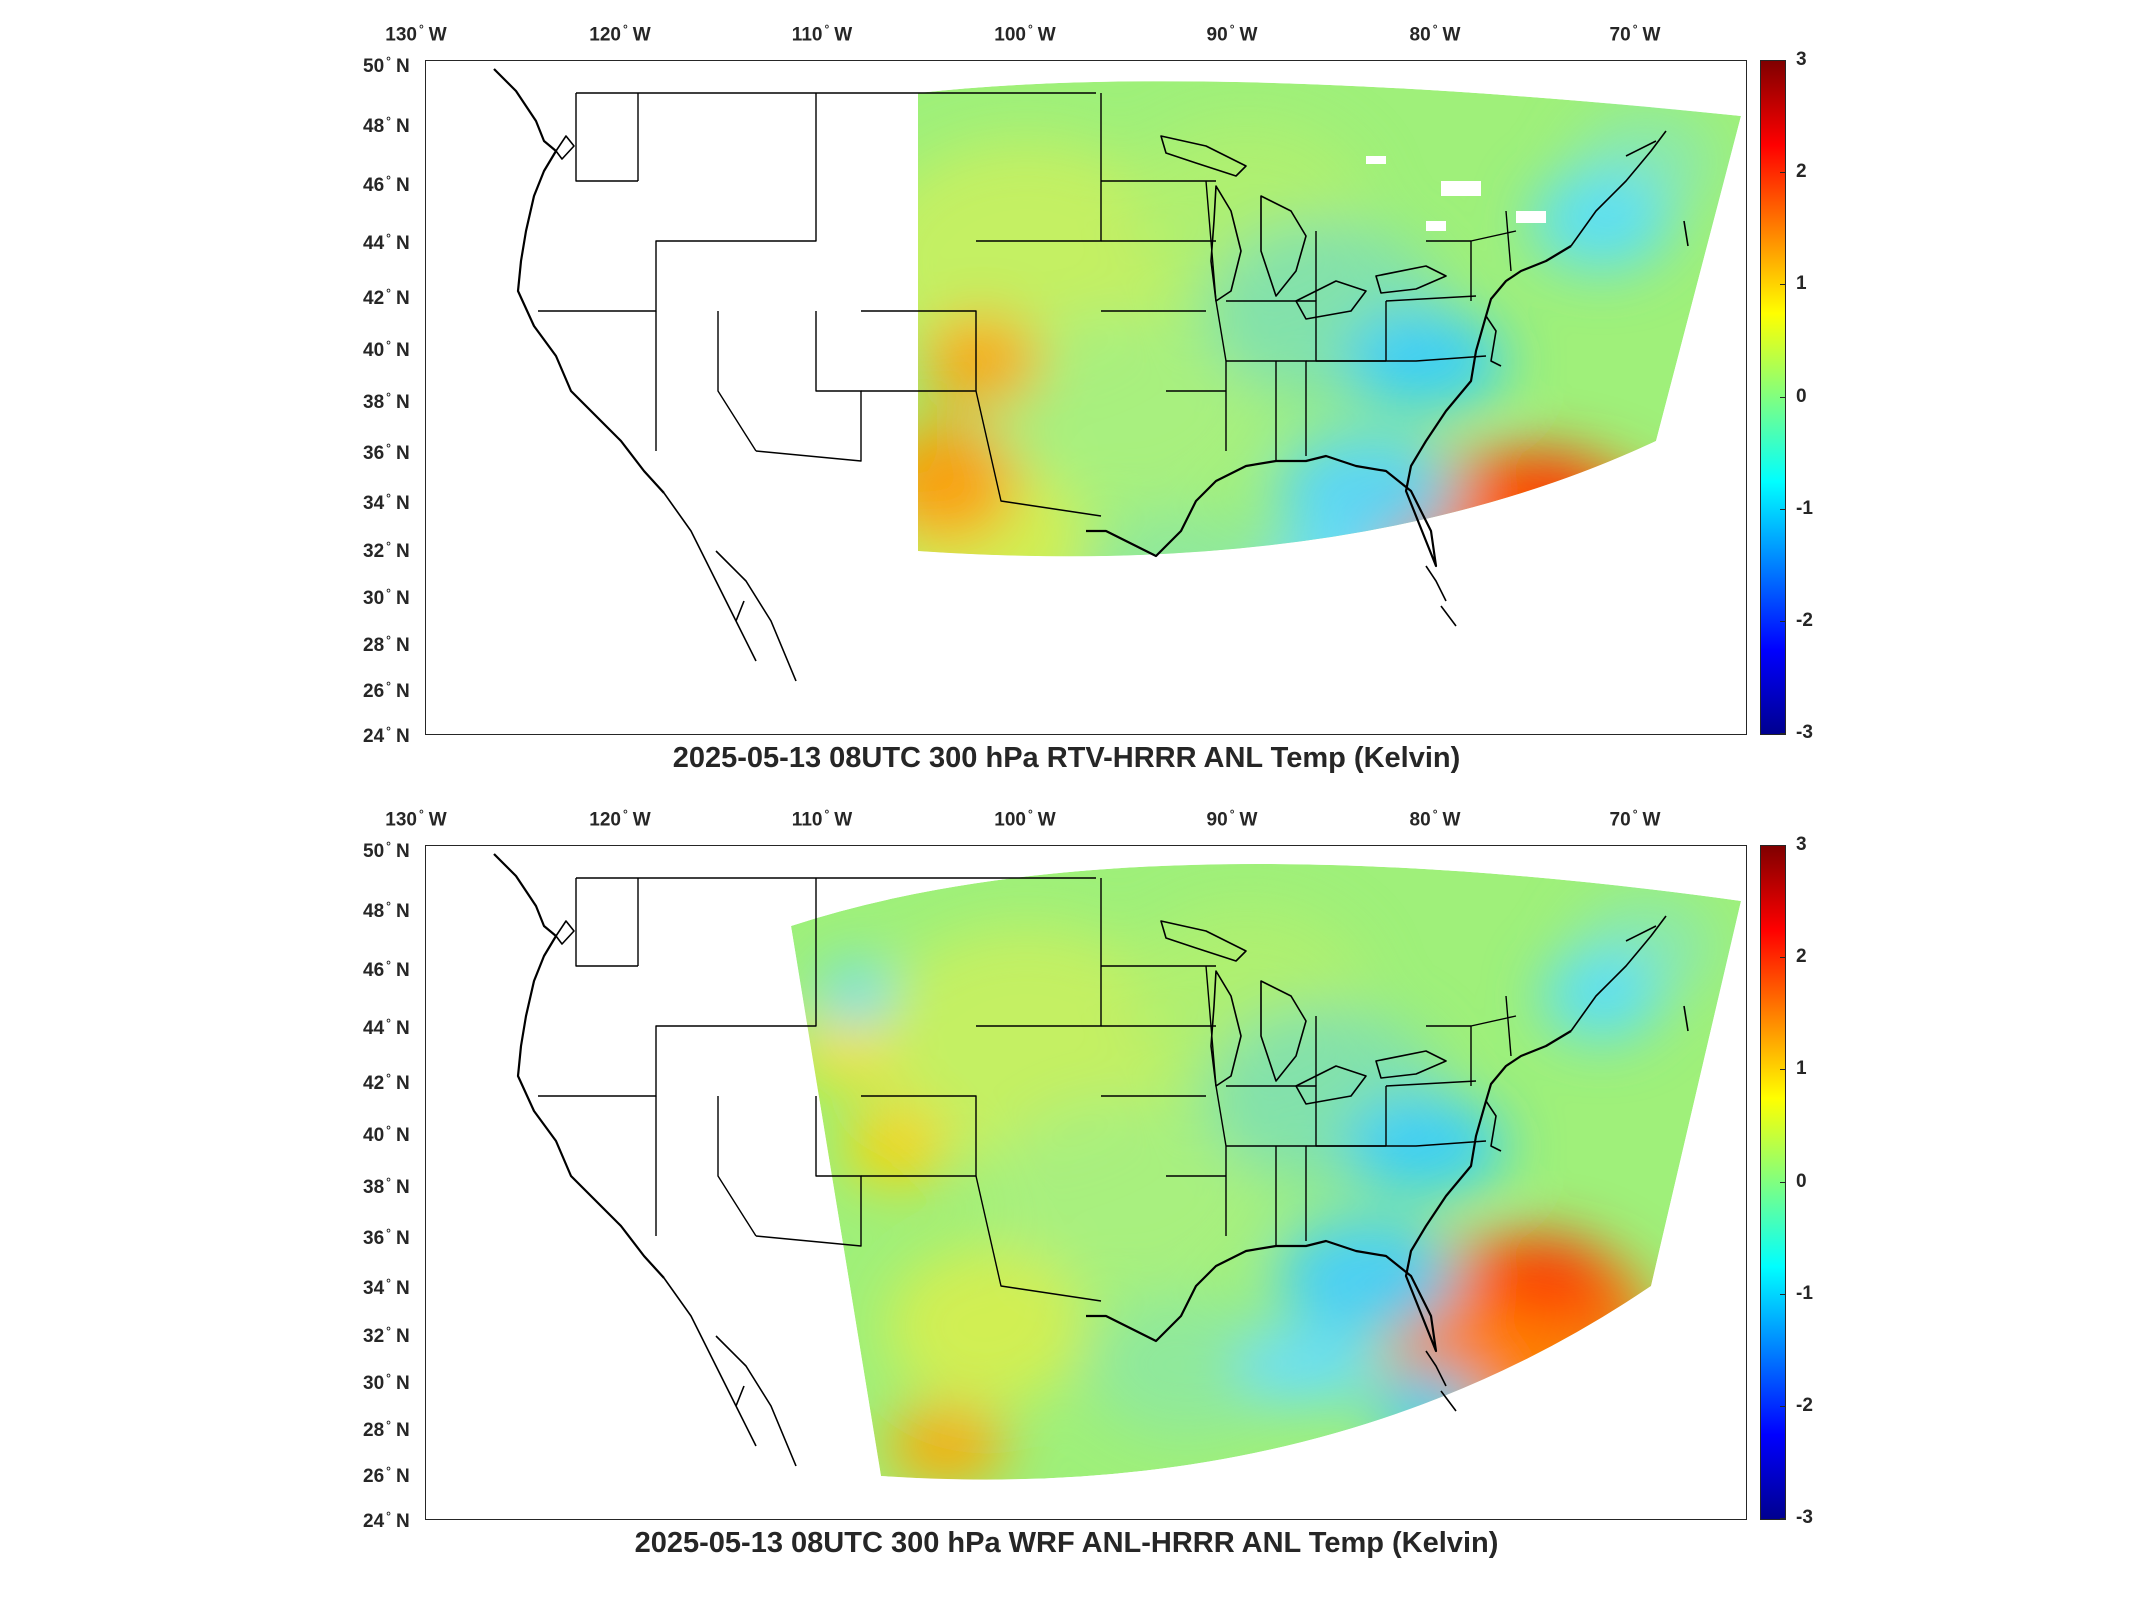 This screenshot has height=1600, width=2133. What do you see at coordinates (1804, 508) in the screenshot?
I see `colorbar-tick-label: -1` at bounding box center [1804, 508].